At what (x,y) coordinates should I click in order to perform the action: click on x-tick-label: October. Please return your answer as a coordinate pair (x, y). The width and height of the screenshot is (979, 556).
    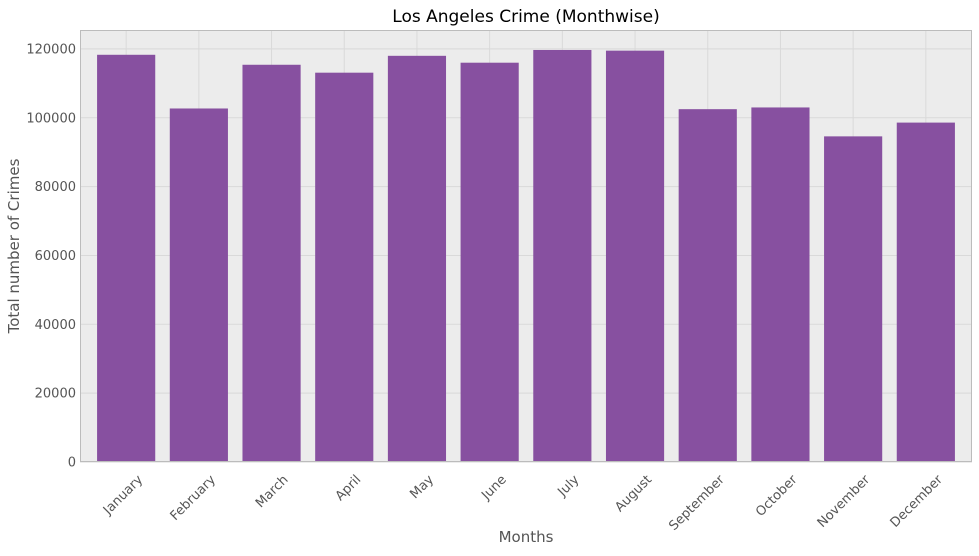
    Looking at the image, I should click on (777, 496).